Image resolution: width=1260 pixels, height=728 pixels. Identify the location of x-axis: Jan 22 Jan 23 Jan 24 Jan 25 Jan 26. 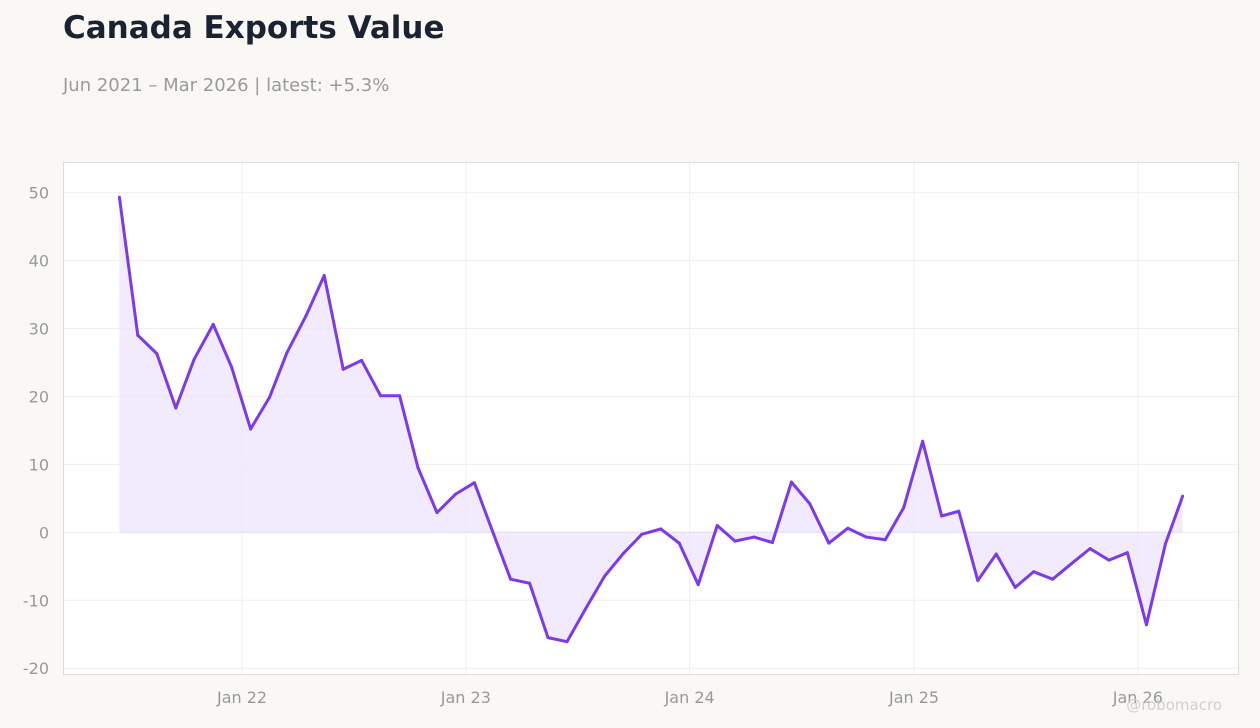
(689, 697).